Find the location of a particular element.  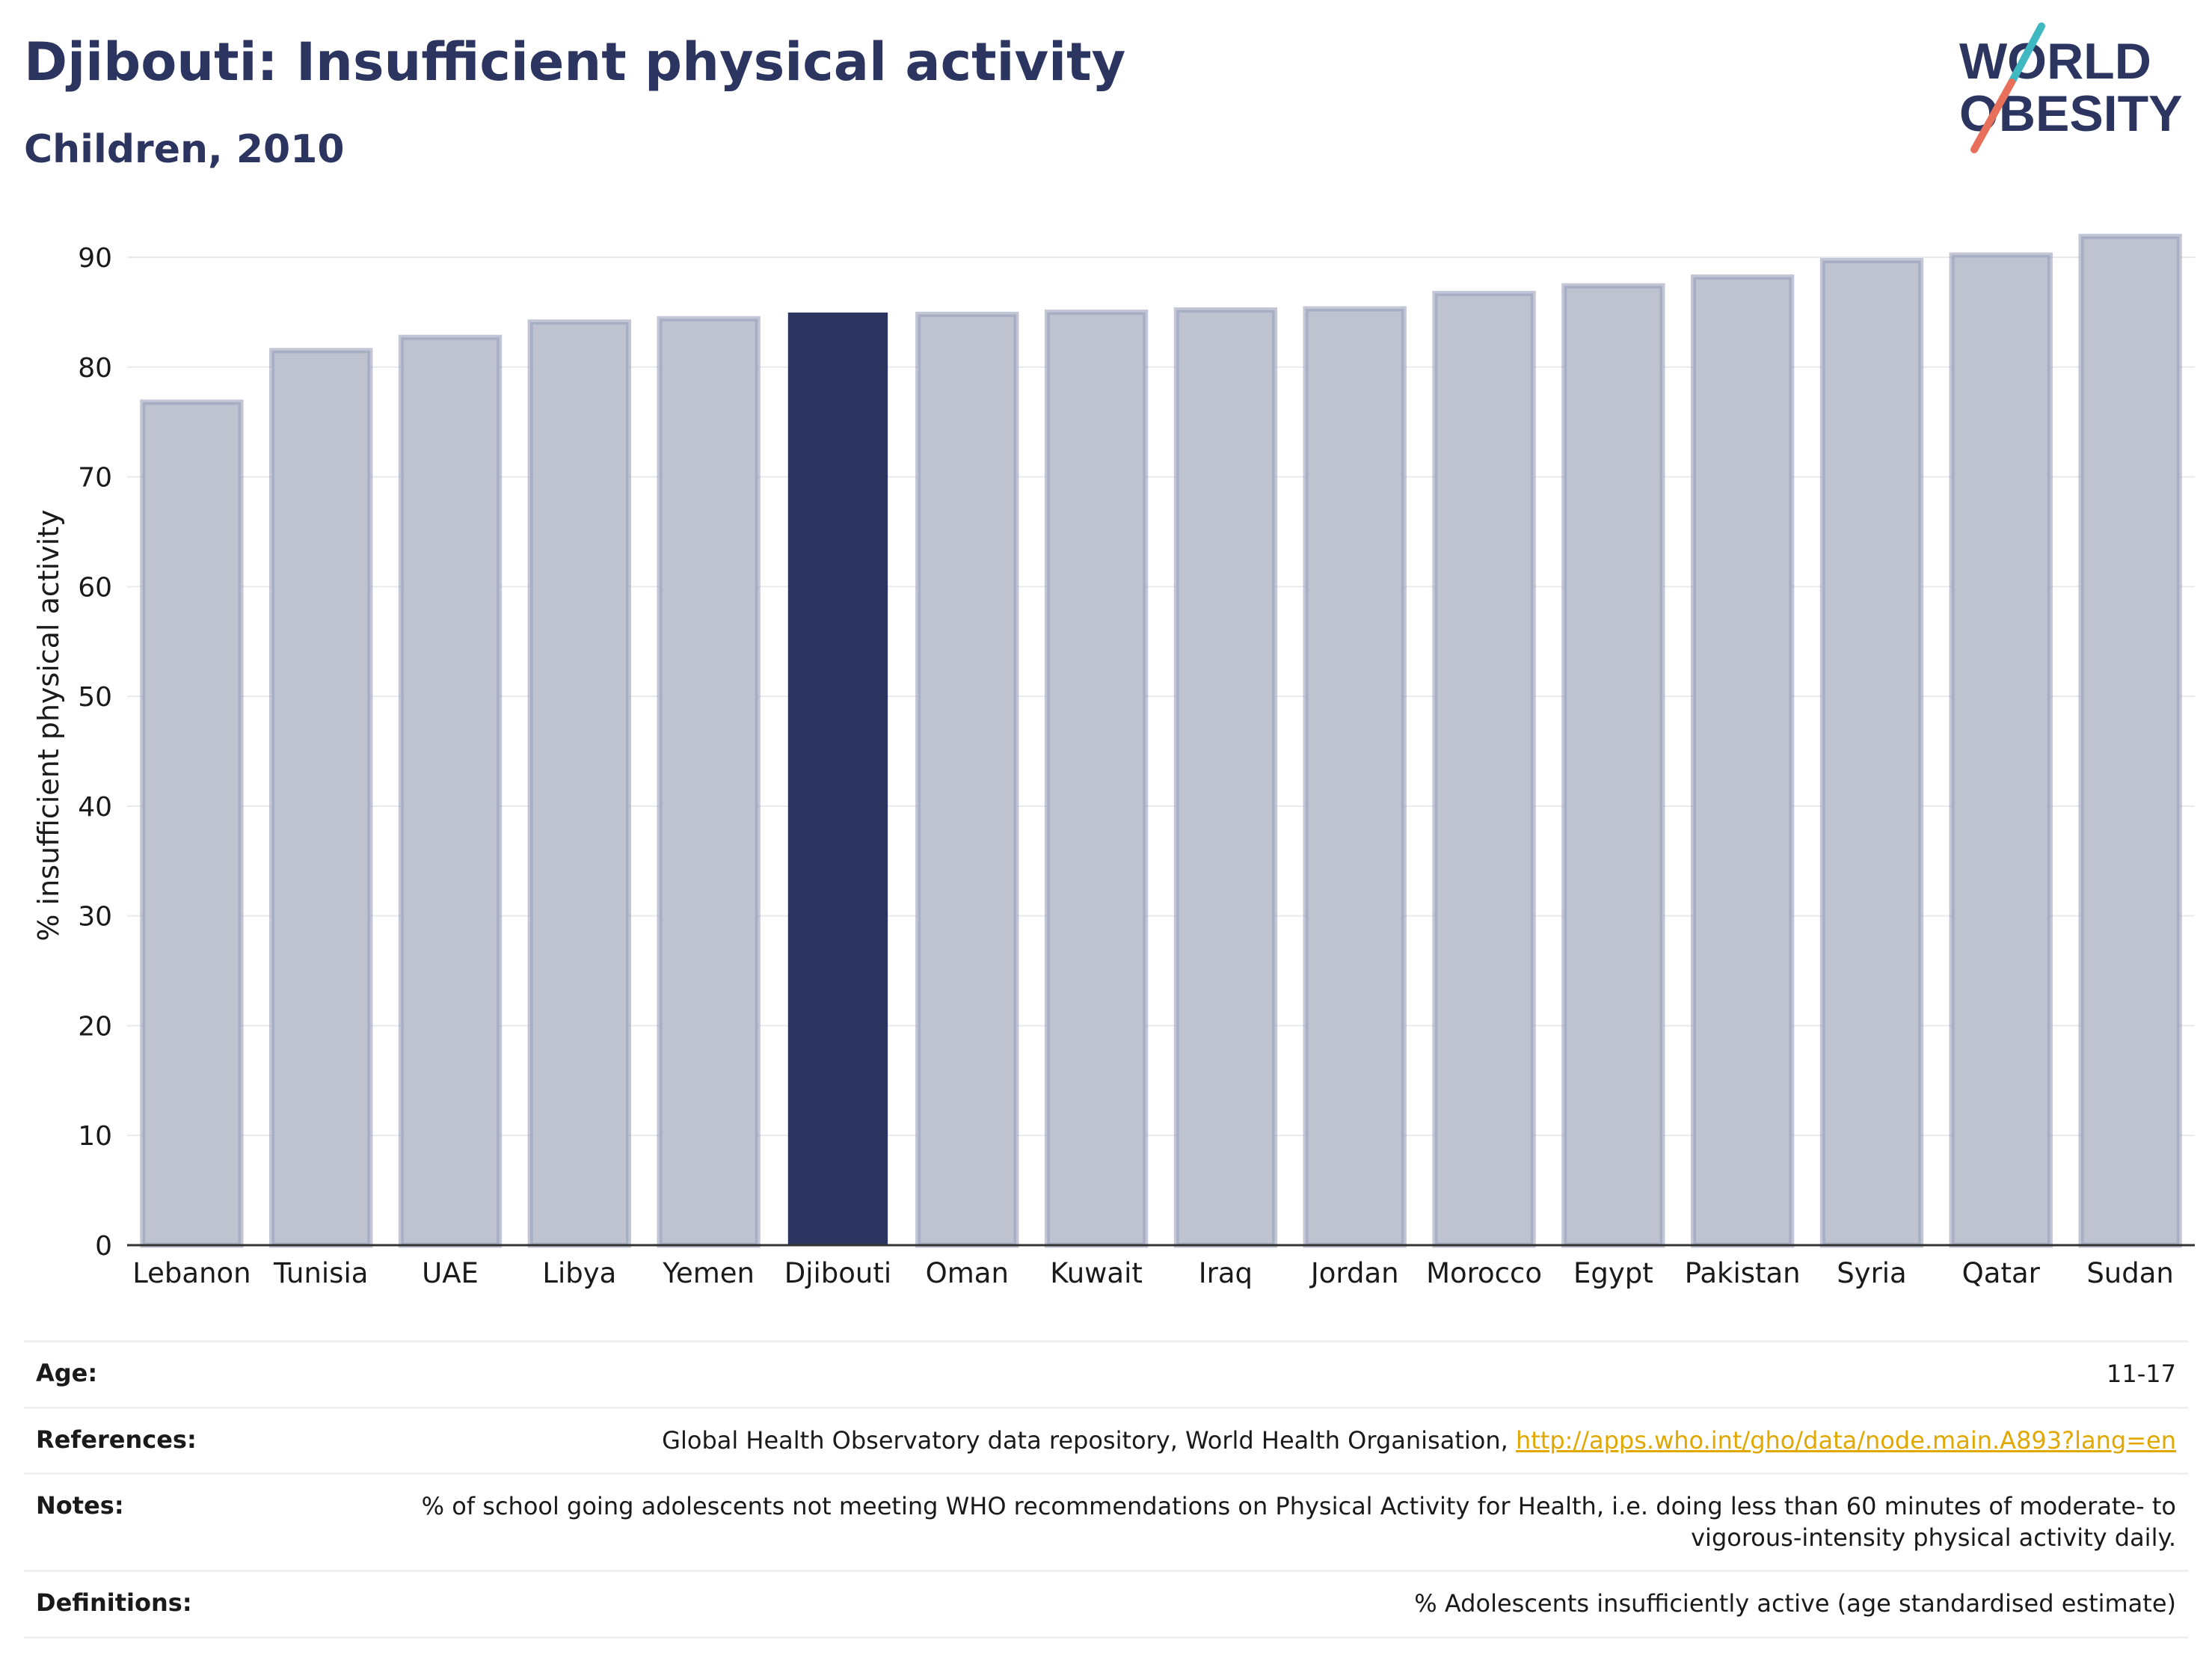

x-tick-label: Morocco is located at coordinates (1484, 1273).